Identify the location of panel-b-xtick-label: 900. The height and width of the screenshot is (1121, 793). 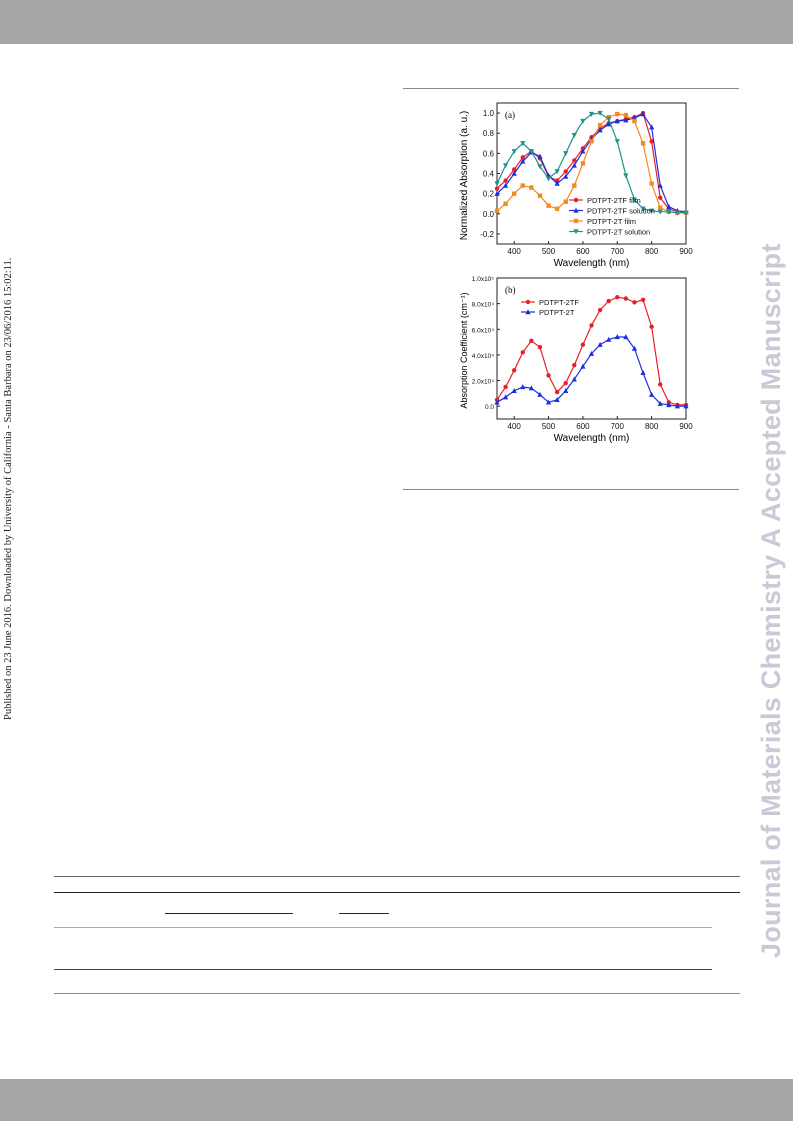
(686, 426).